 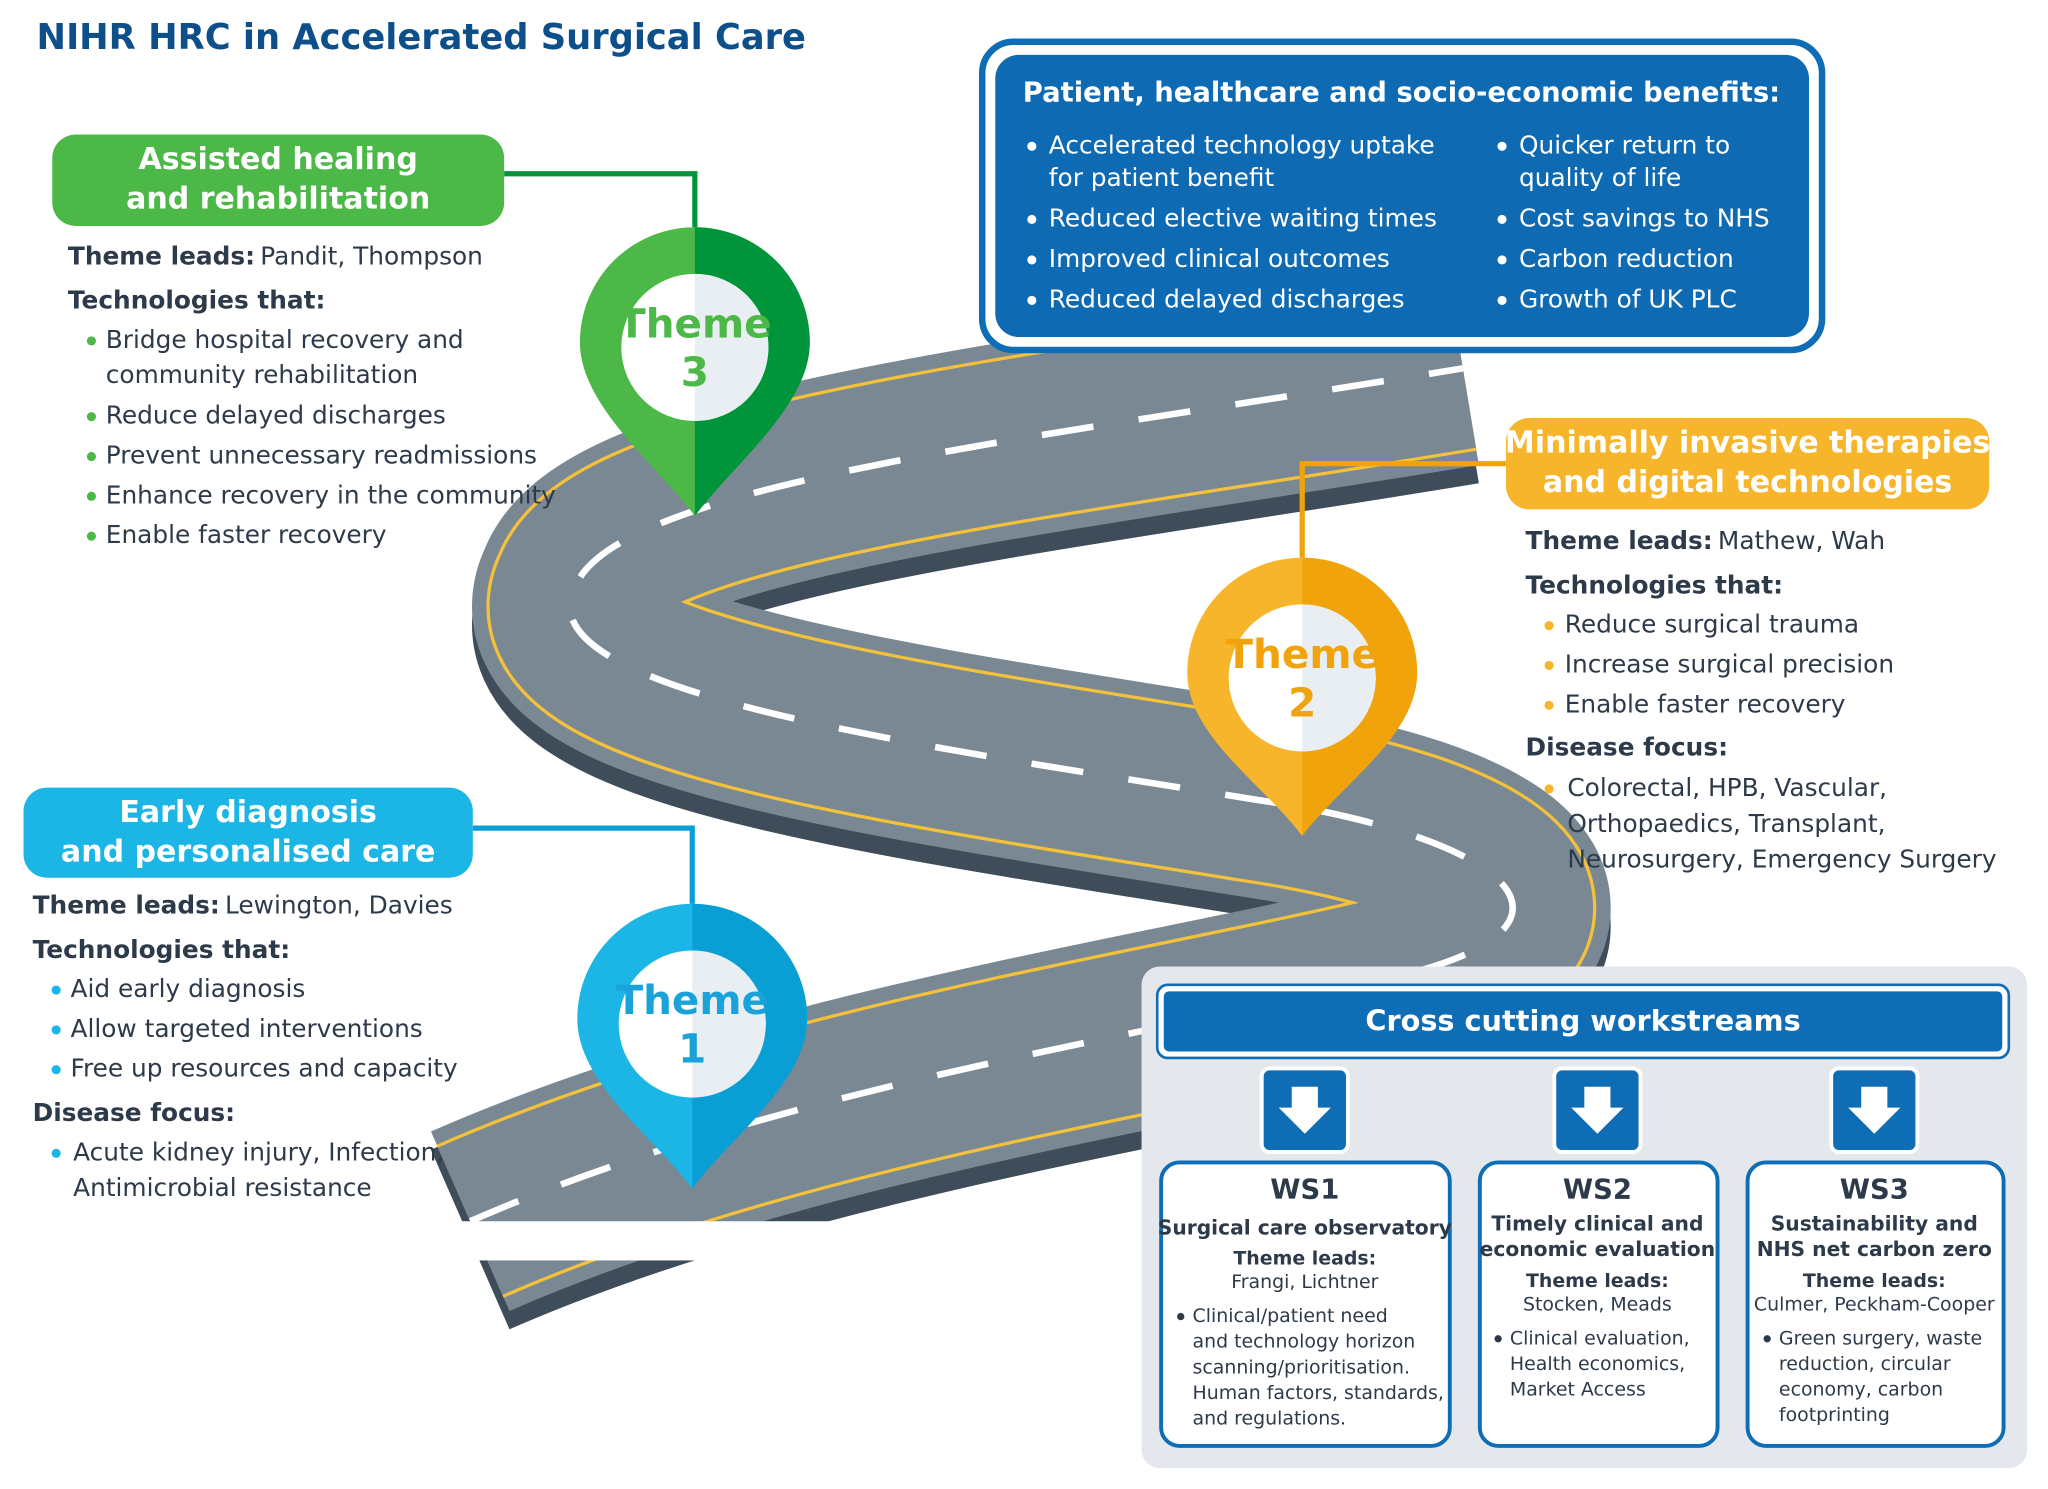 What do you see at coordinates (1628, 298) in the screenshot?
I see `benefit-item: Growth of UK PLC` at bounding box center [1628, 298].